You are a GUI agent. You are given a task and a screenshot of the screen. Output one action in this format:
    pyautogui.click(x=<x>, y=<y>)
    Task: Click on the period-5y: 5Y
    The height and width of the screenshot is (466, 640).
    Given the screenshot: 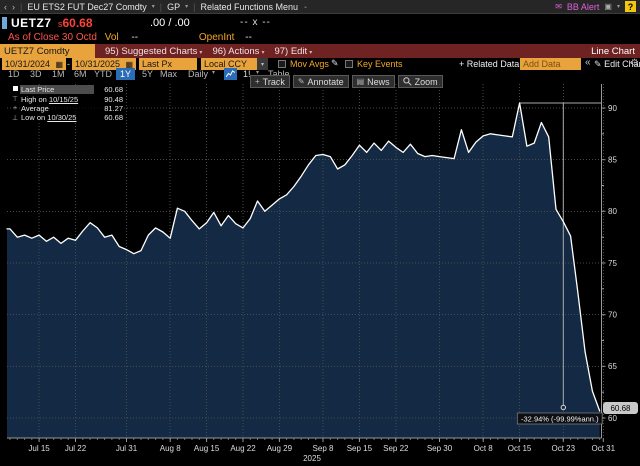 What is the action you would take?
    pyautogui.click(x=148, y=74)
    